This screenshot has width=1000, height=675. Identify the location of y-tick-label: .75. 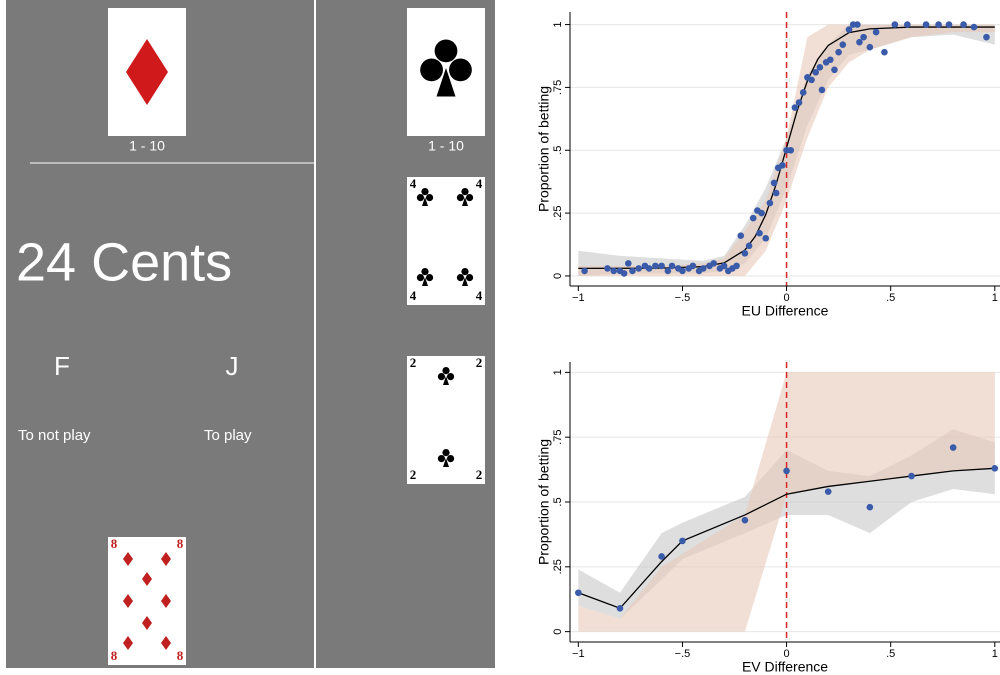
(558, 437).